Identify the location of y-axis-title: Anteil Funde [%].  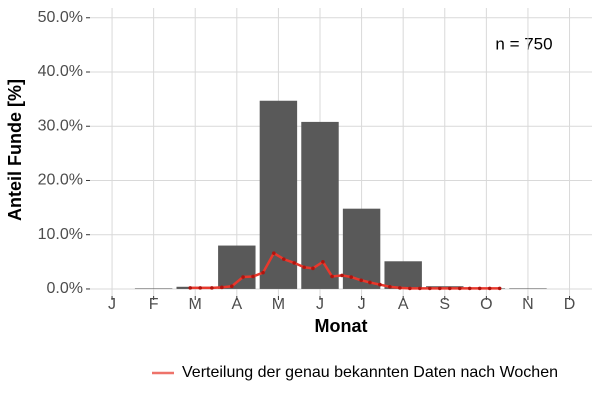
(15, 150).